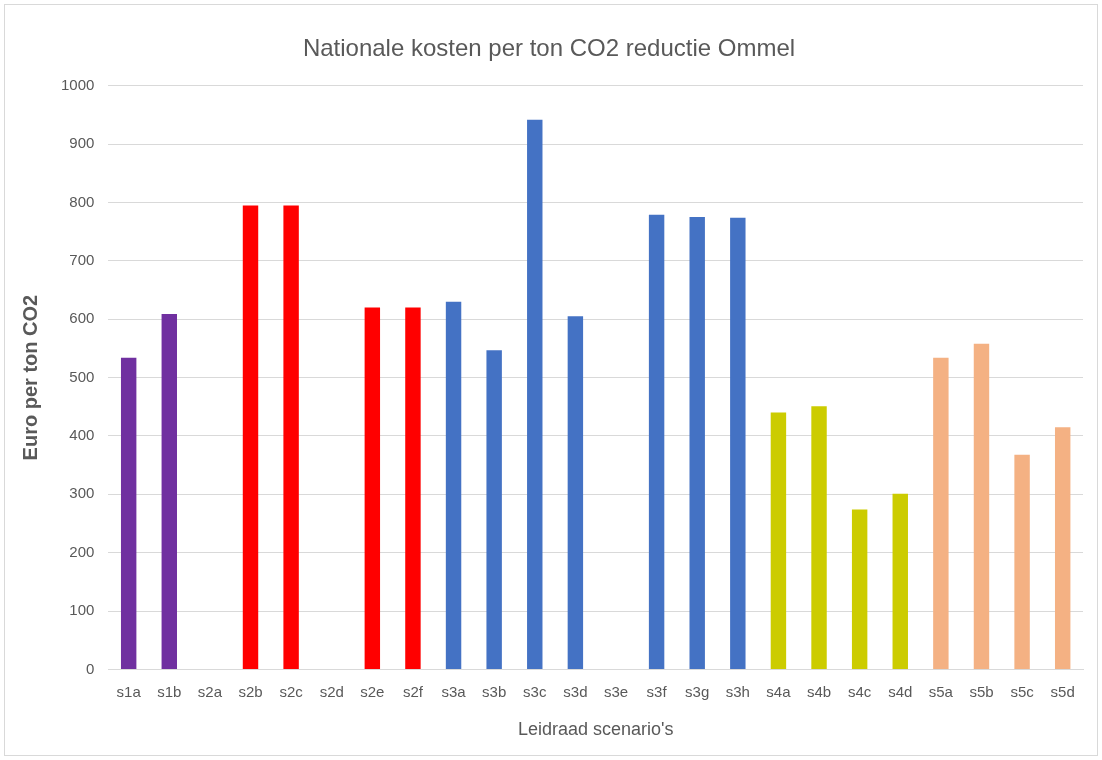 Image resolution: width=1102 pixels, height=760 pixels. Describe the element at coordinates (494, 691) in the screenshot. I see `x-tick-label: s3b` at that location.